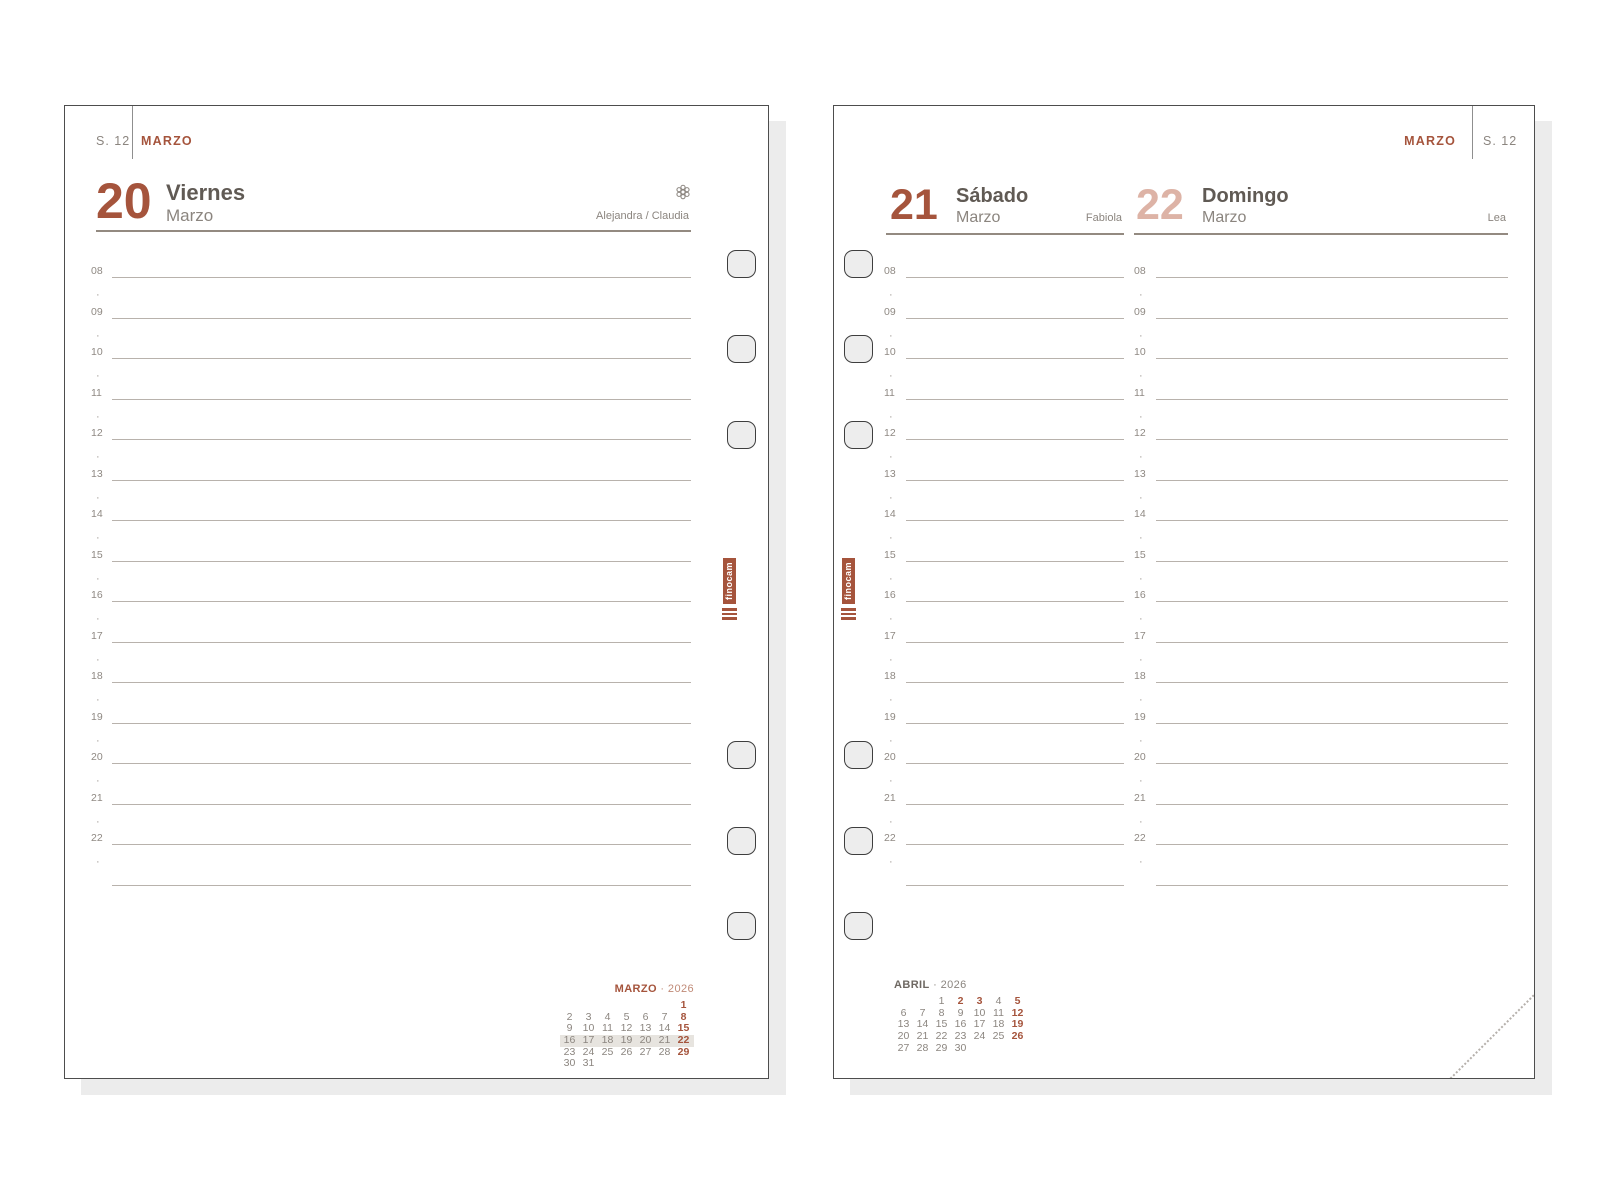 The width and height of the screenshot is (1600, 1200). Describe the element at coordinates (1496, 218) in the screenshot. I see `saints-sunday: Lea` at that location.